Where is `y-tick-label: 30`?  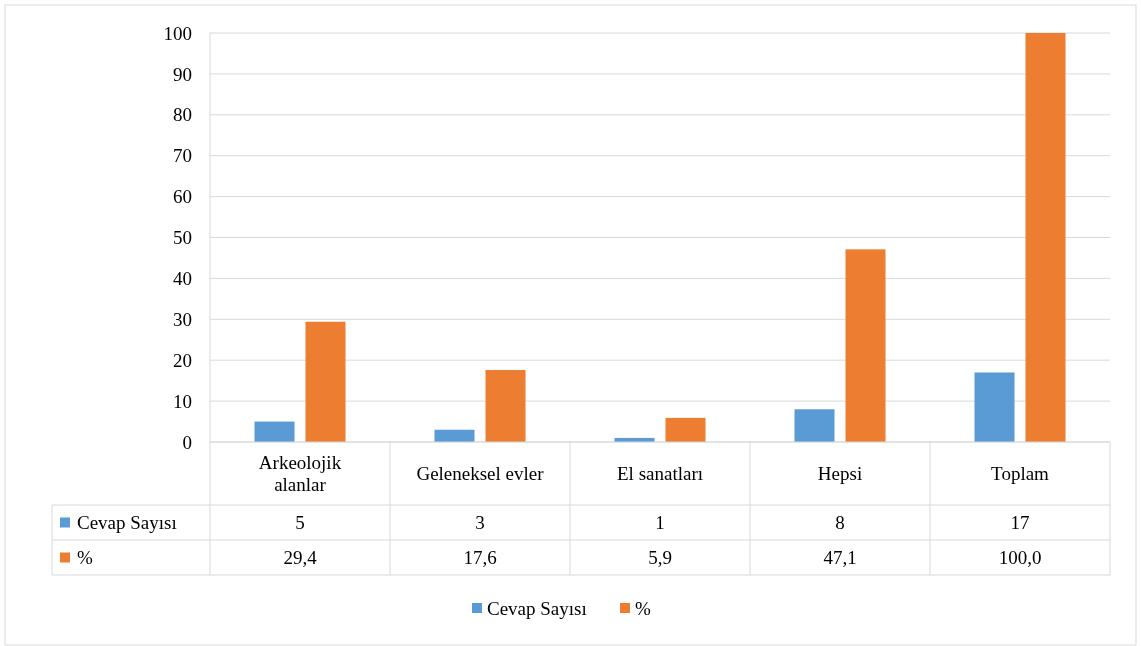
y-tick-label: 30 is located at coordinates (182, 319).